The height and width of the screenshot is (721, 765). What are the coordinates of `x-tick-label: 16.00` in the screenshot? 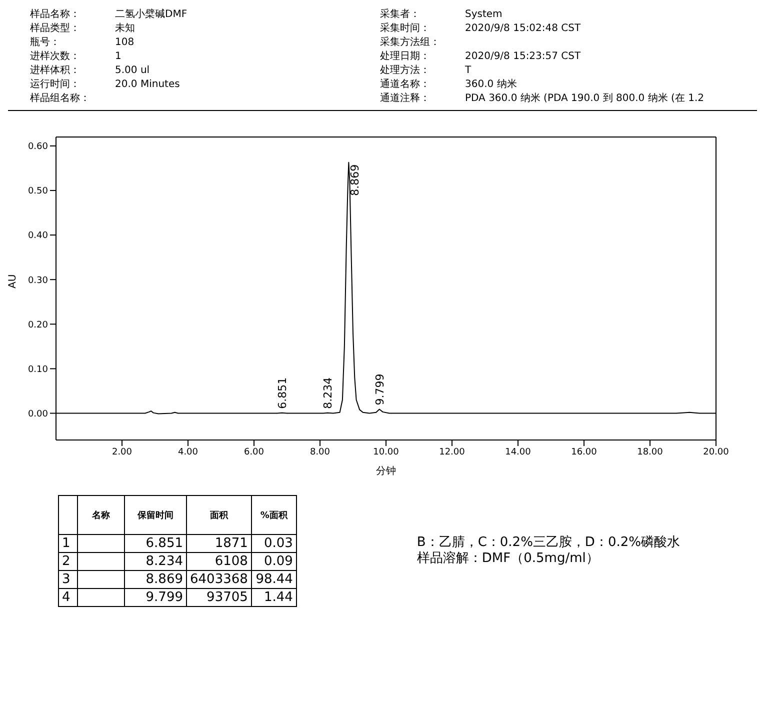 It's located at (584, 452).